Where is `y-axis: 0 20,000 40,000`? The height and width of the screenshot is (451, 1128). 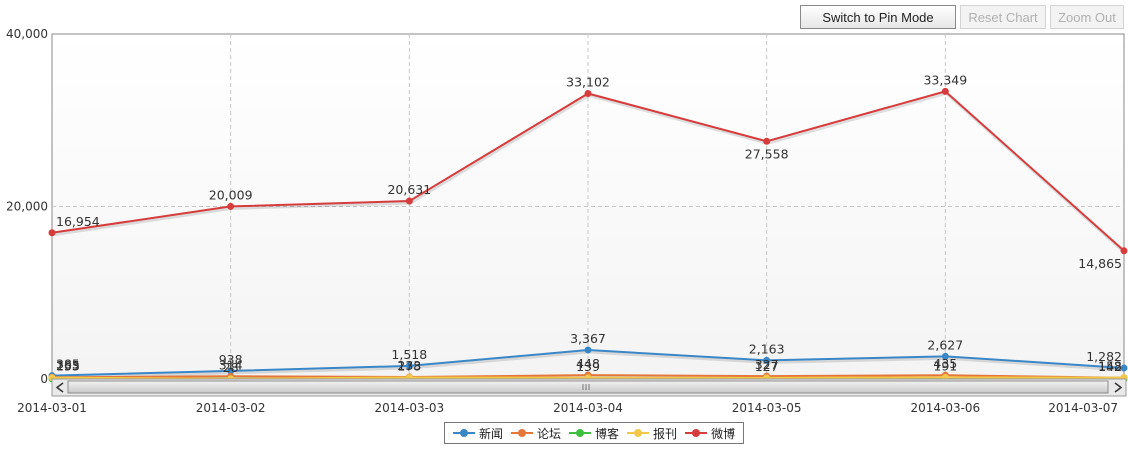 y-axis: 0 20,000 40,000 is located at coordinates (27, 206).